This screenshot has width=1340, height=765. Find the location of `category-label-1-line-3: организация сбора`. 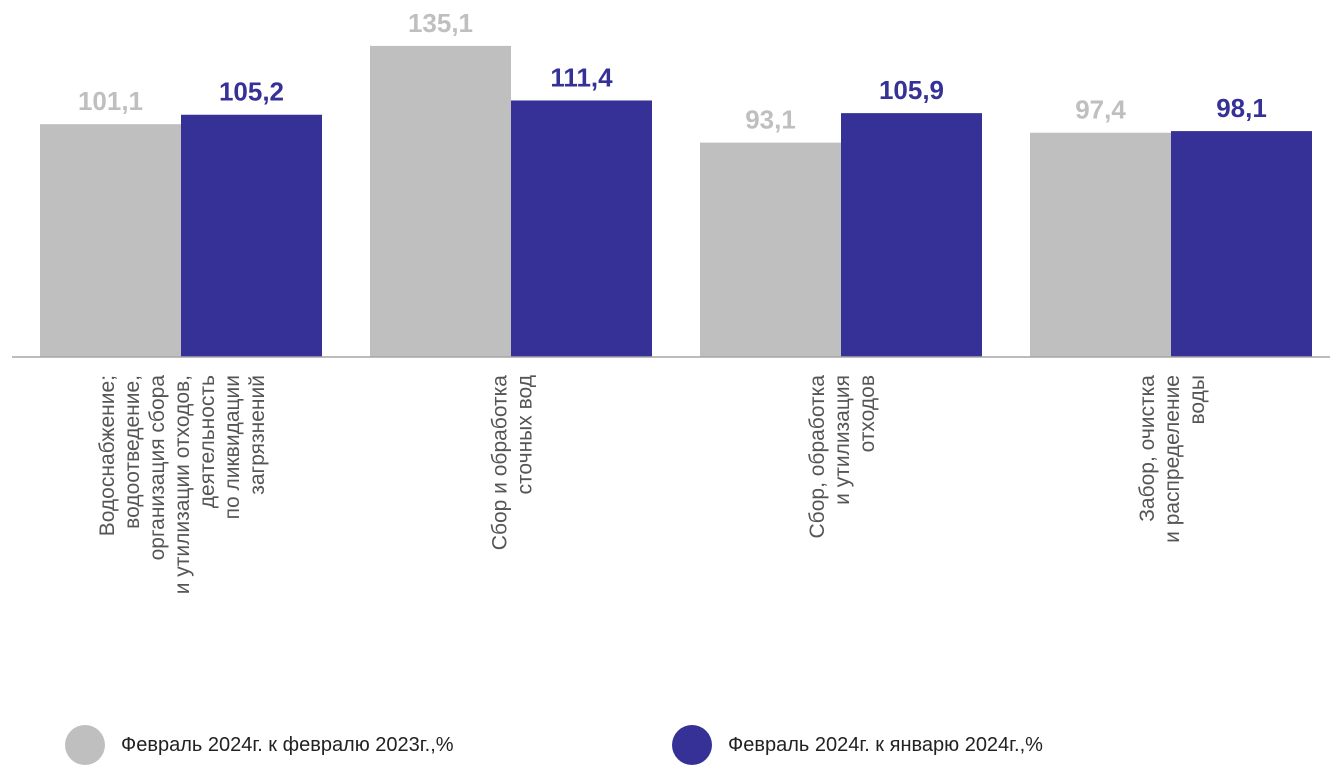

category-label-1-line-3: организация сбора is located at coordinates (157, 468).